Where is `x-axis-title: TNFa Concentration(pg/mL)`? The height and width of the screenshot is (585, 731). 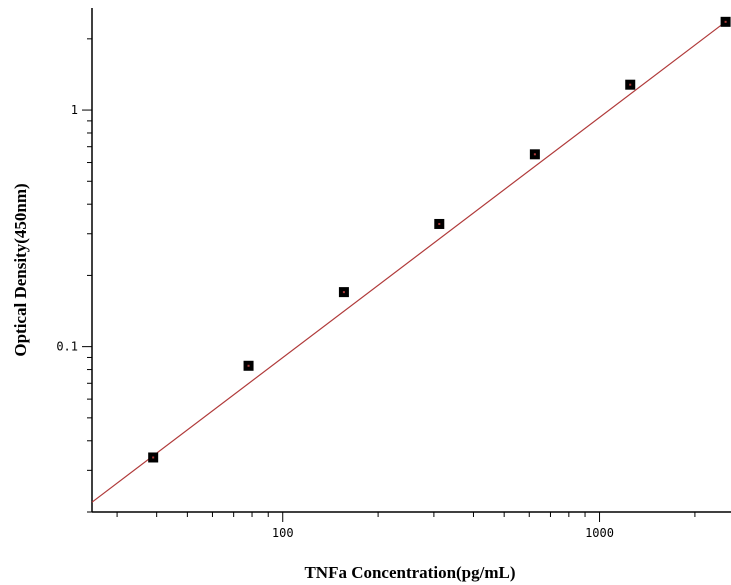
x-axis-title: TNFa Concentration(pg/mL) is located at coordinates (409, 572).